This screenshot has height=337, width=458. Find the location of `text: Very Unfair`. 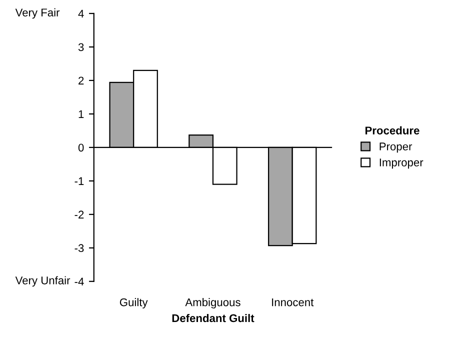

text: Very Unfair is located at coordinates (42, 281).